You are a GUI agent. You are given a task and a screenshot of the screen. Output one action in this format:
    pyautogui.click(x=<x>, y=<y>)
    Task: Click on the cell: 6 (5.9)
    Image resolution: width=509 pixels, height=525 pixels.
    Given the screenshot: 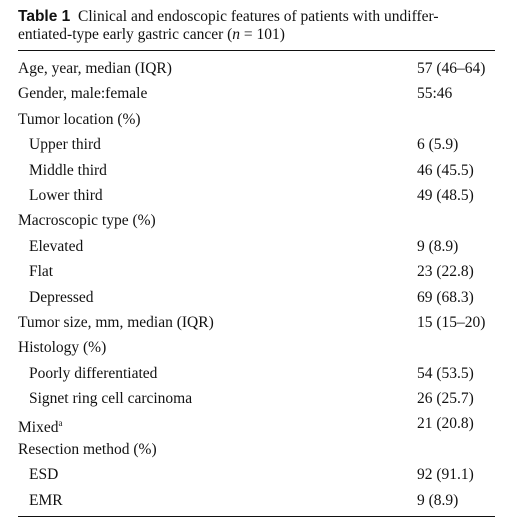 What is the action you would take?
    pyautogui.click(x=438, y=145)
    